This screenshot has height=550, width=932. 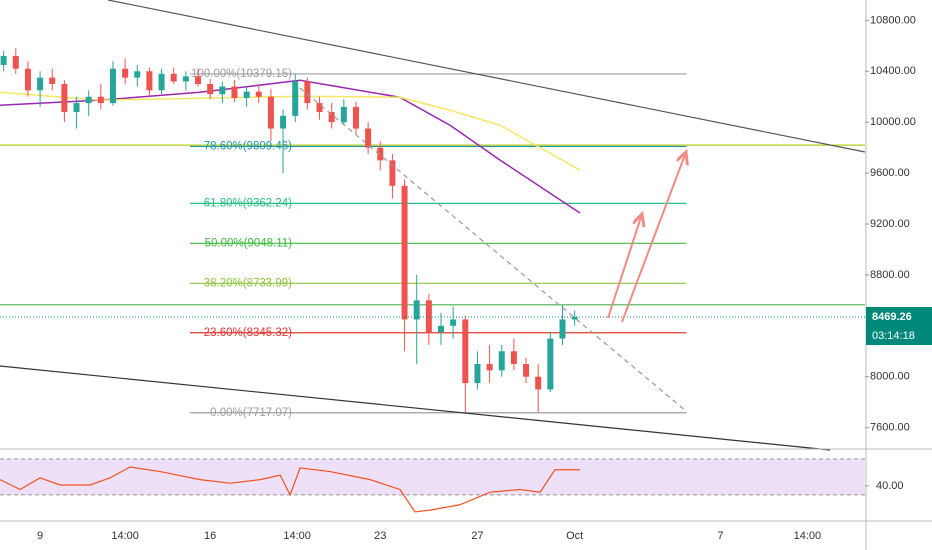 I want to click on y-tick-label: 10800.00, so click(x=893, y=20).